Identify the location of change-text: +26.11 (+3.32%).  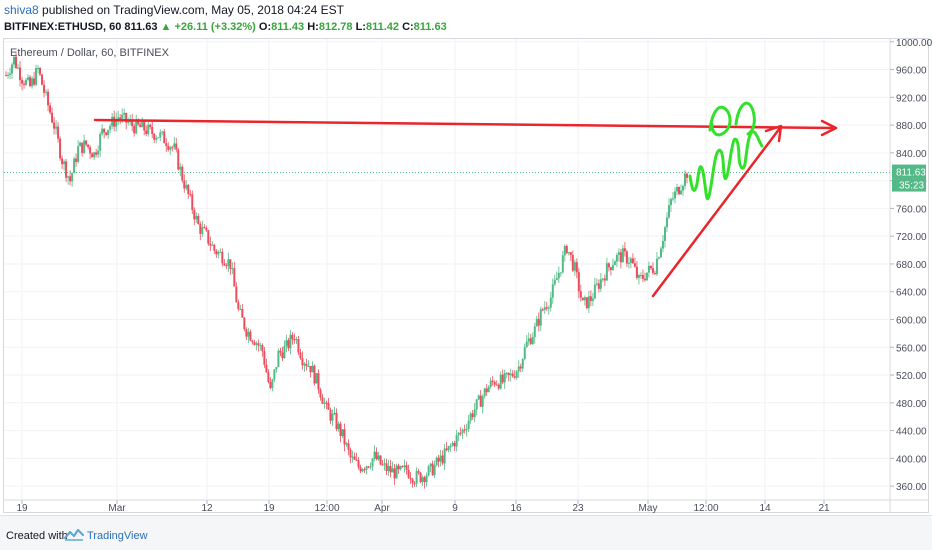
(215, 27).